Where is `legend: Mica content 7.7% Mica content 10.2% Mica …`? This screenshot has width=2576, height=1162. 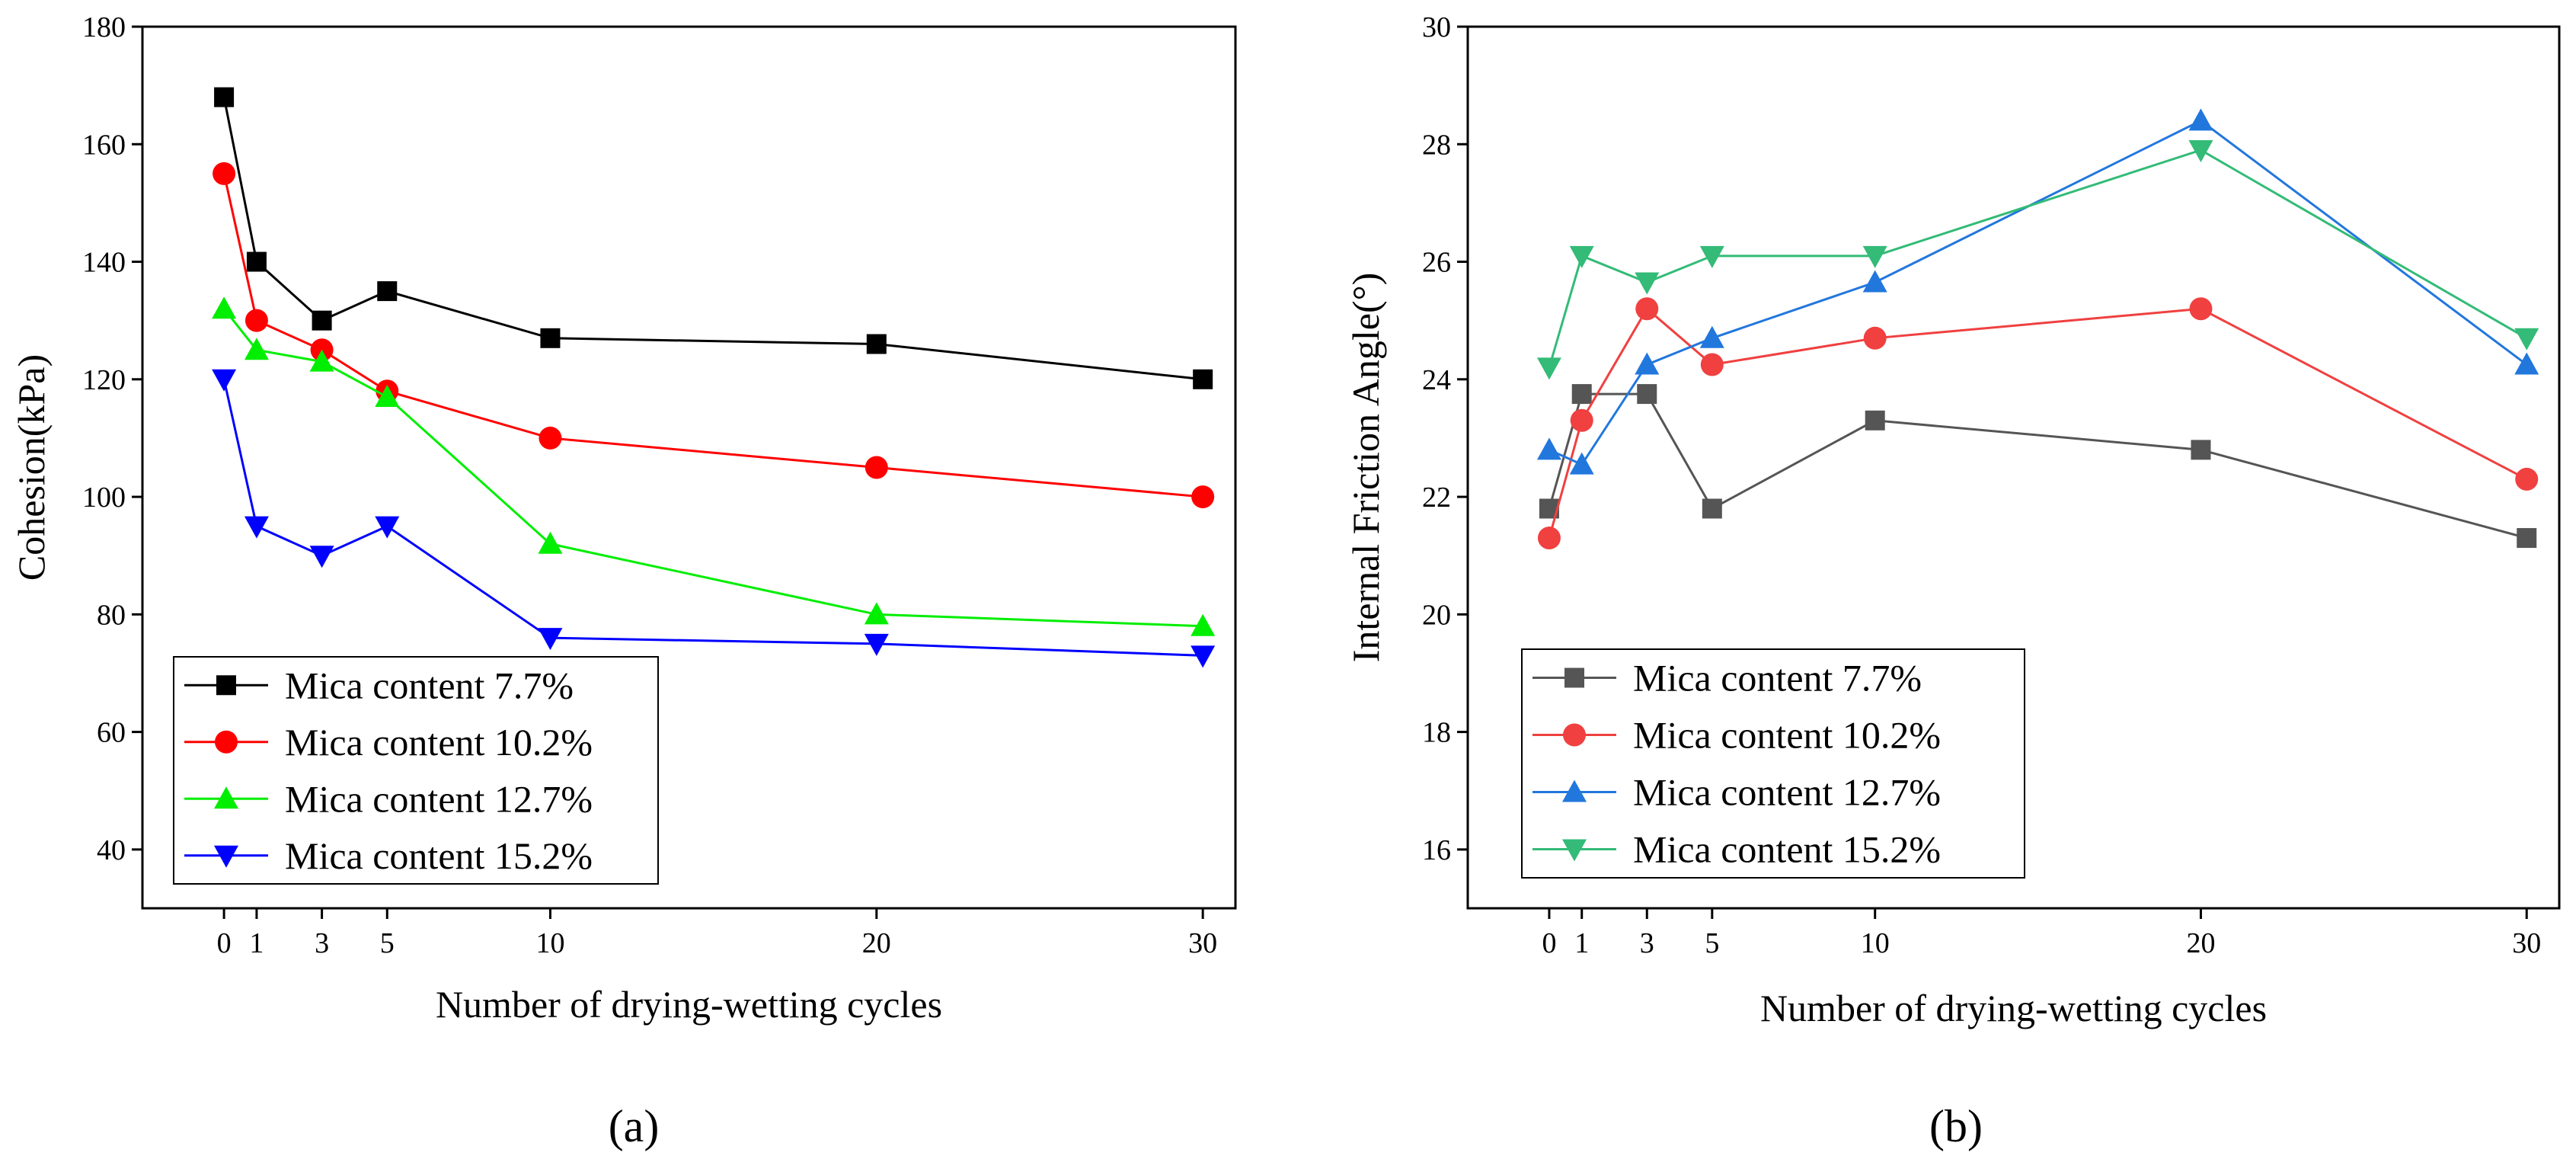 legend: Mica content 7.7% Mica content 10.2% Mica … is located at coordinates (1773, 764).